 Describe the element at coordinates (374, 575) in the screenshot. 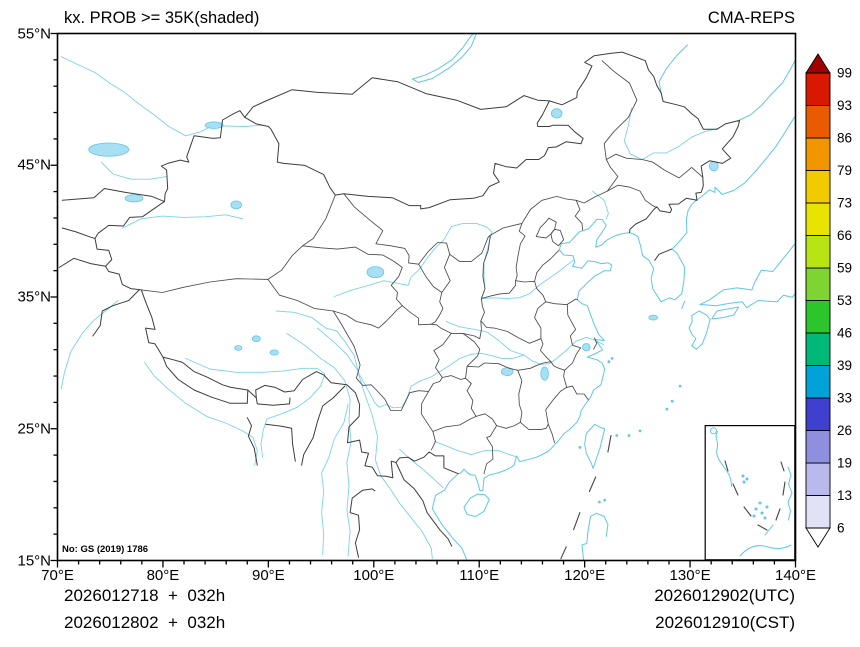

I see `x-axis-label: 100°E` at that location.